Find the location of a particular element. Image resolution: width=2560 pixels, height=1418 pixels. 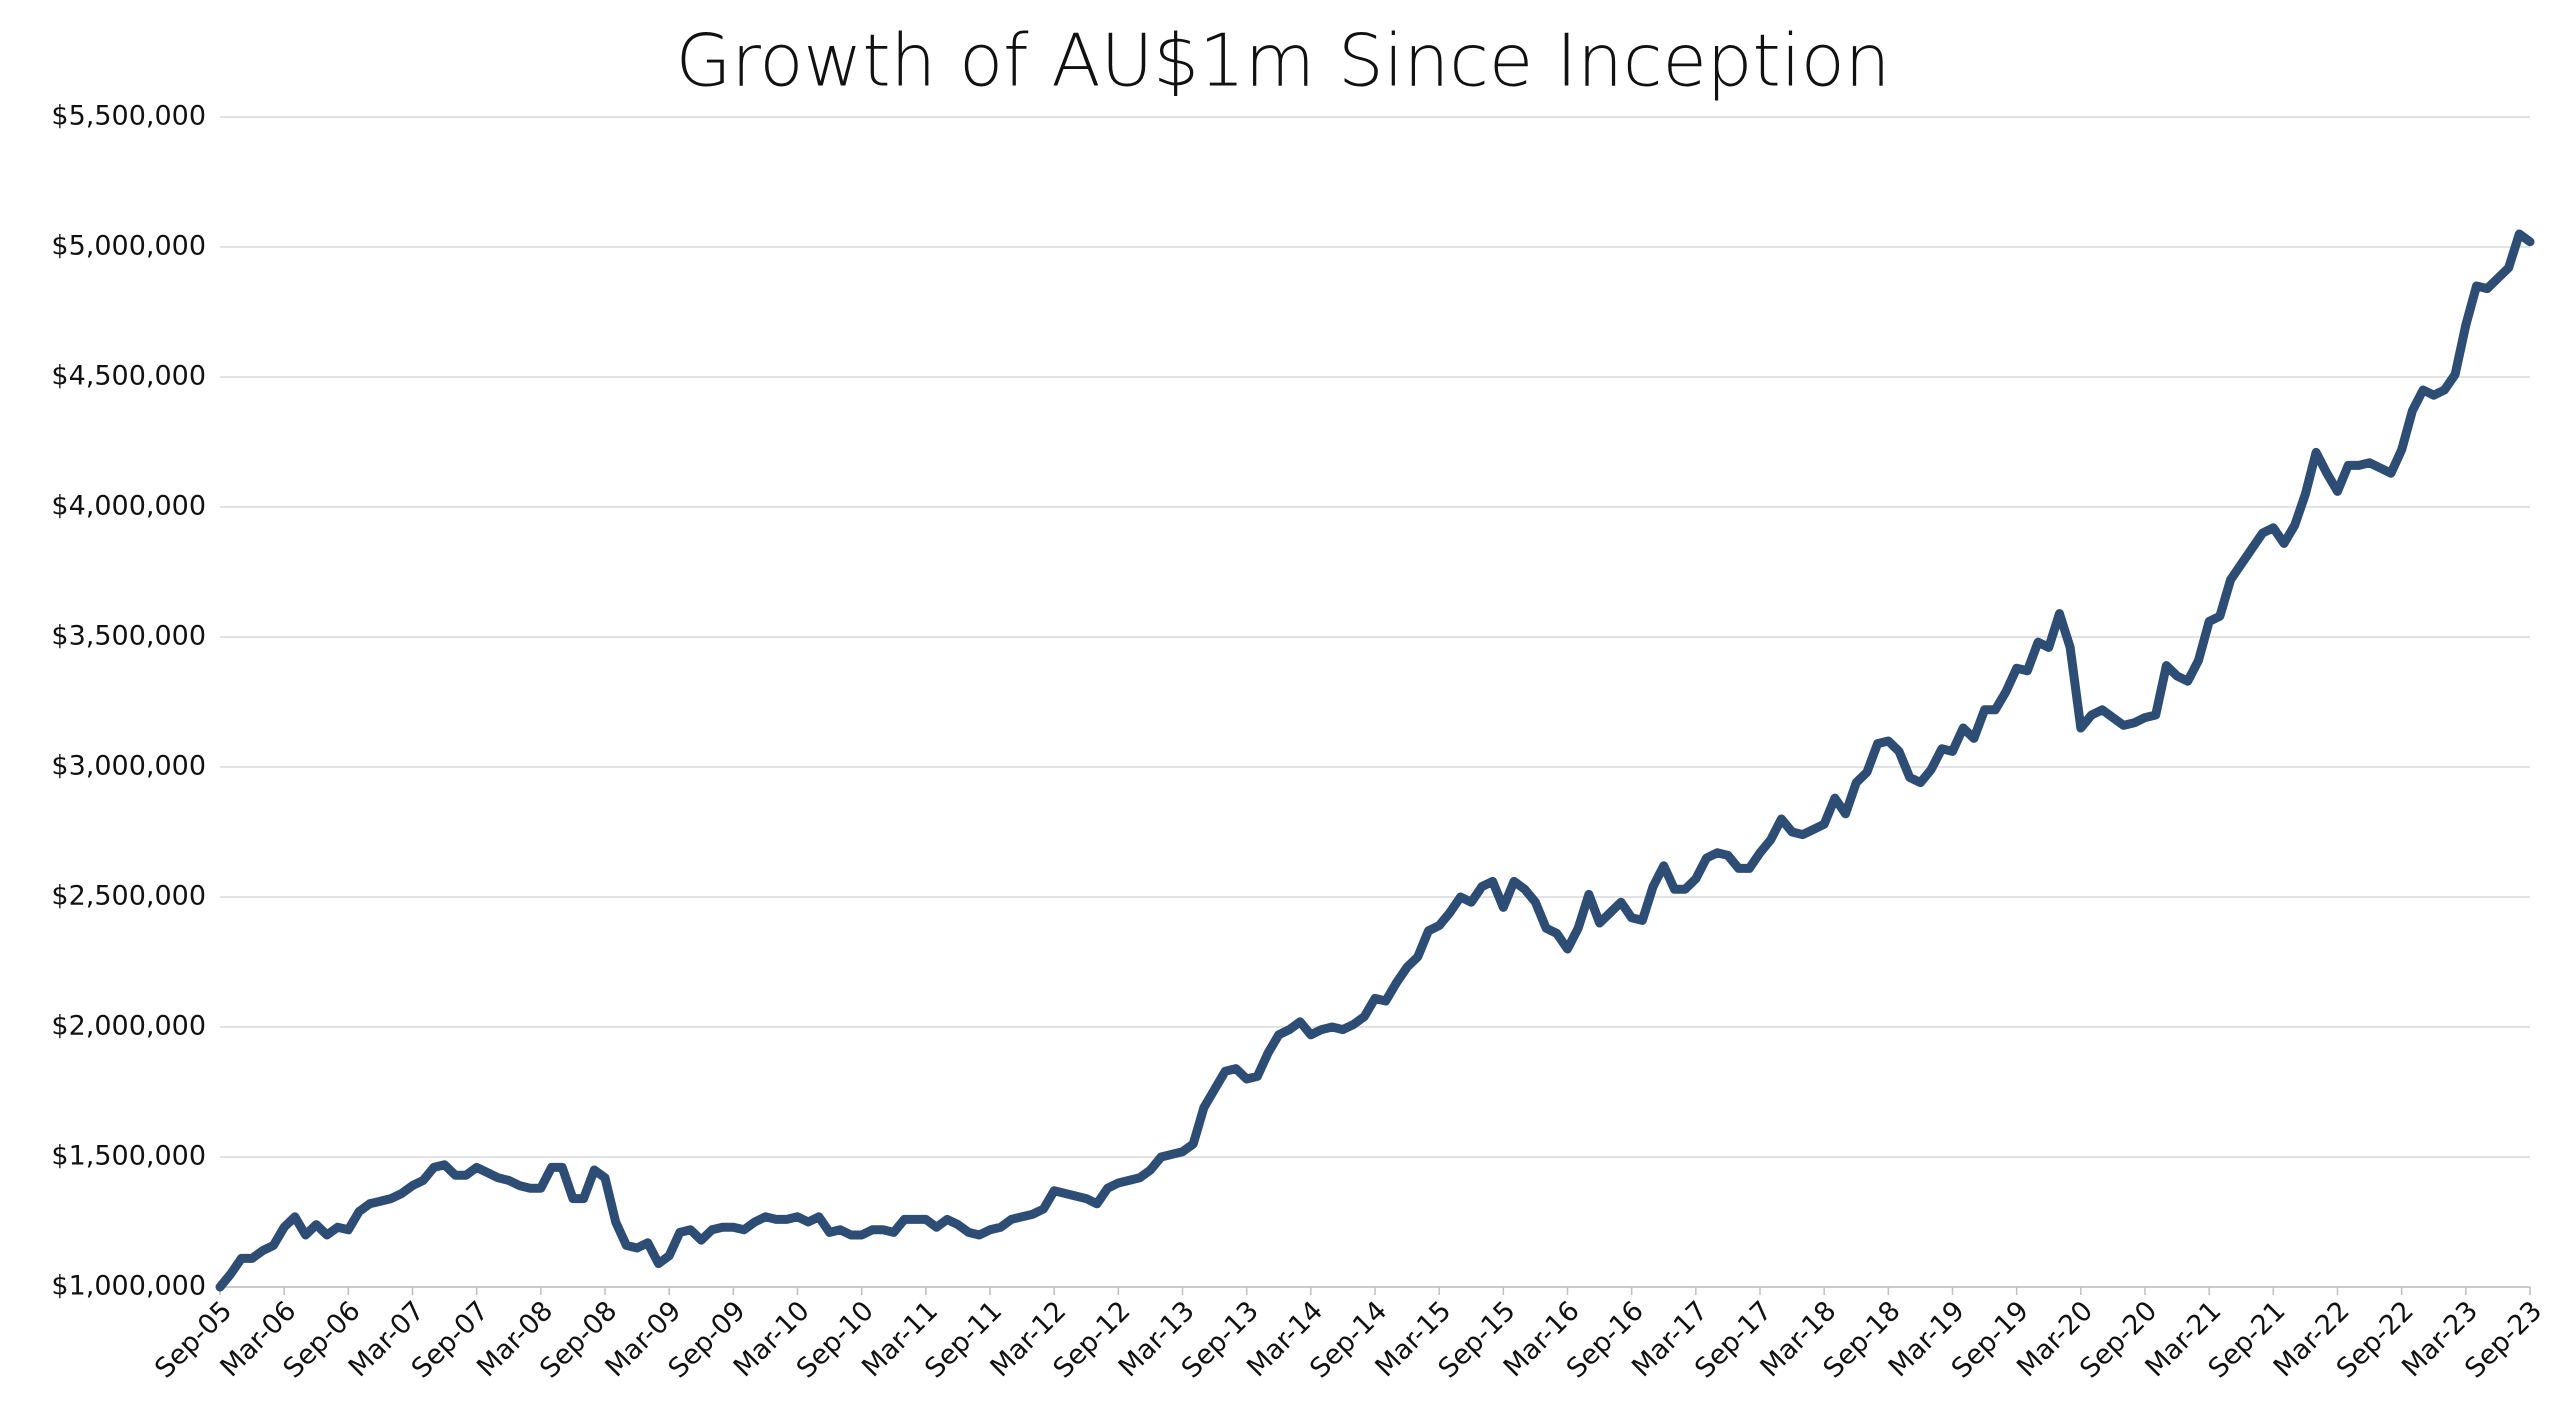

y-tick-label: $3,500,000 is located at coordinates (128, 636).